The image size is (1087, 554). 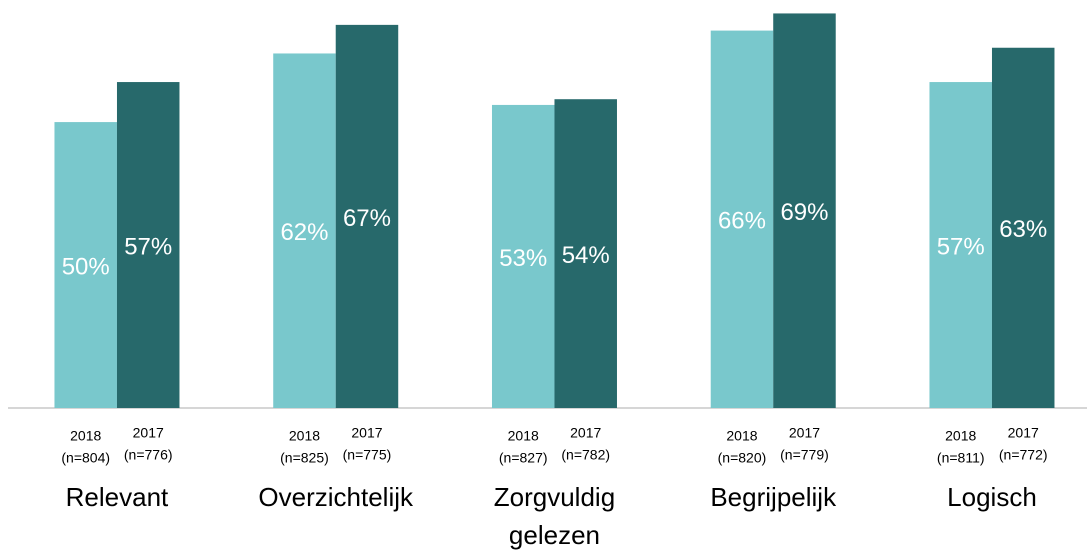 I want to click on sample-label: (n=776), so click(x=148, y=455).